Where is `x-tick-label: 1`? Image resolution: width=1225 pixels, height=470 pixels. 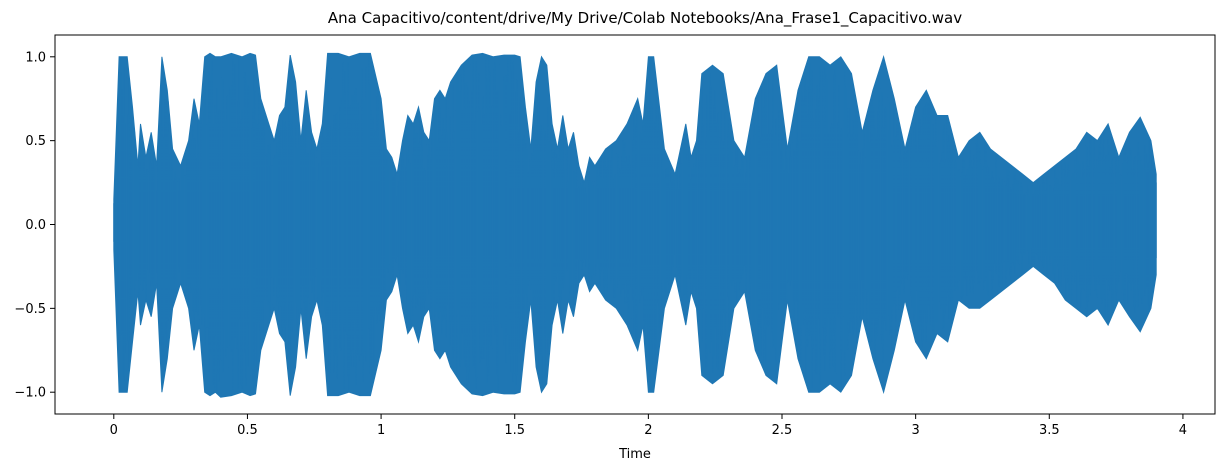
x-tick-label: 1 is located at coordinates (381, 430).